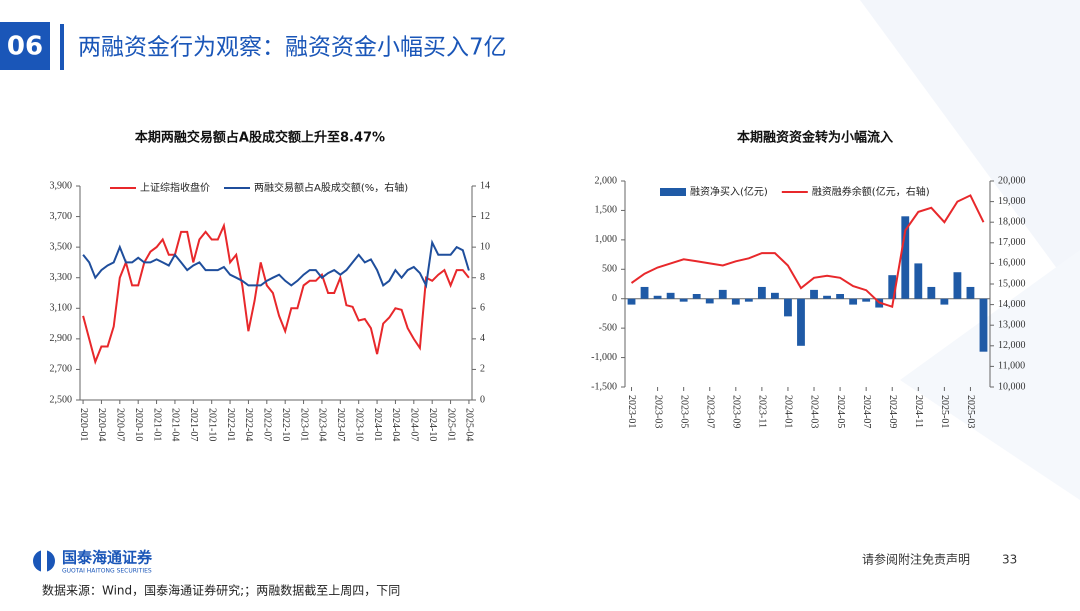 This screenshot has height=611, width=1080. Describe the element at coordinates (916, 559) in the screenshot. I see `disclaimer: 请参阅附注免责声明` at that location.